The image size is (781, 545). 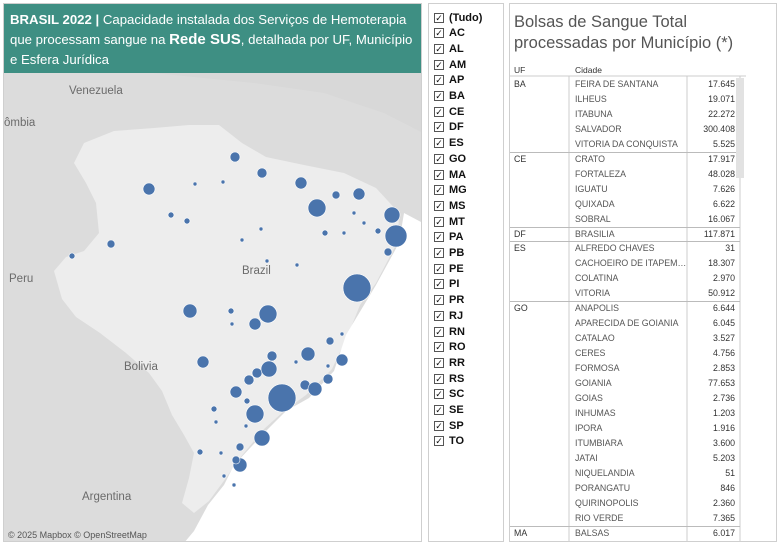 What do you see at coordinates (643, 323) in the screenshot?
I see `table-row: APARECIDA DE GOIANIA 6.045` at bounding box center [643, 323].